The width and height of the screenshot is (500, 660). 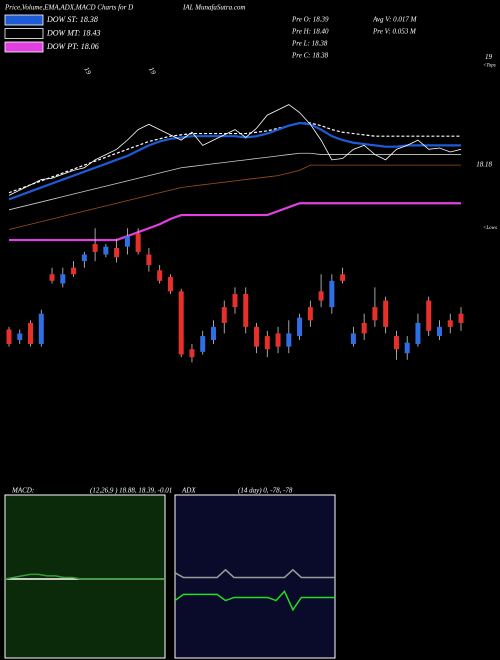 What do you see at coordinates (68, 8) in the screenshot?
I see `header-left: Price,Volume,EMA,ADX,MACD Charts for D` at bounding box center [68, 8].